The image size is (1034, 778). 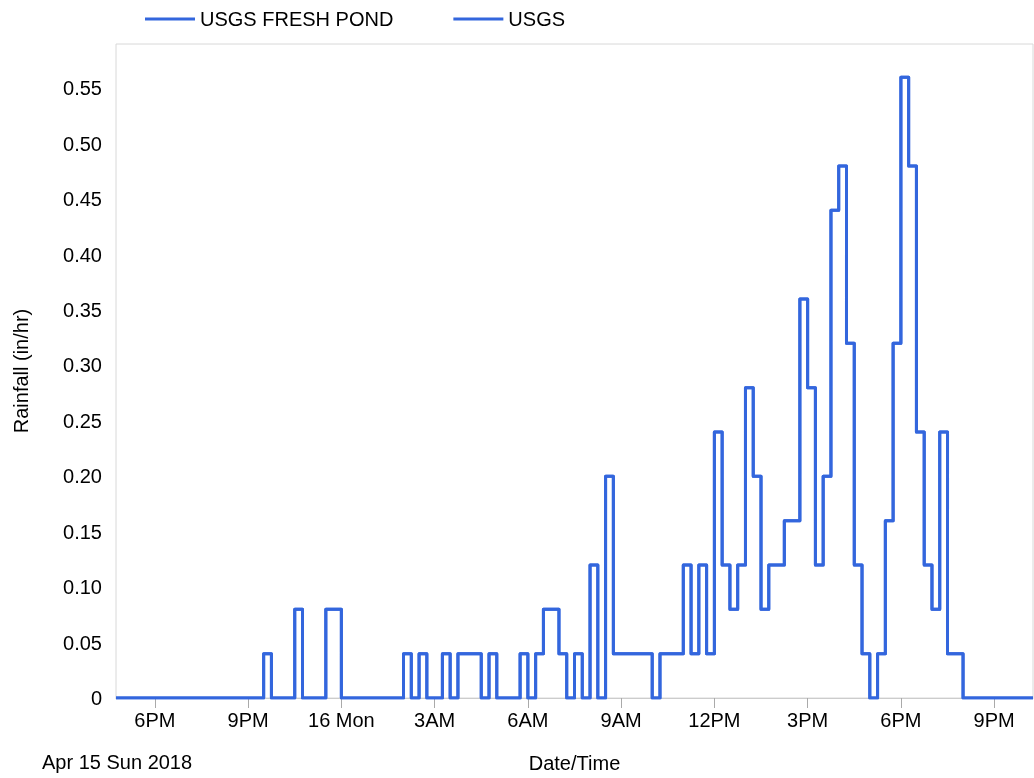 What do you see at coordinates (621, 720) in the screenshot?
I see `x-tick-label: 9AM` at bounding box center [621, 720].